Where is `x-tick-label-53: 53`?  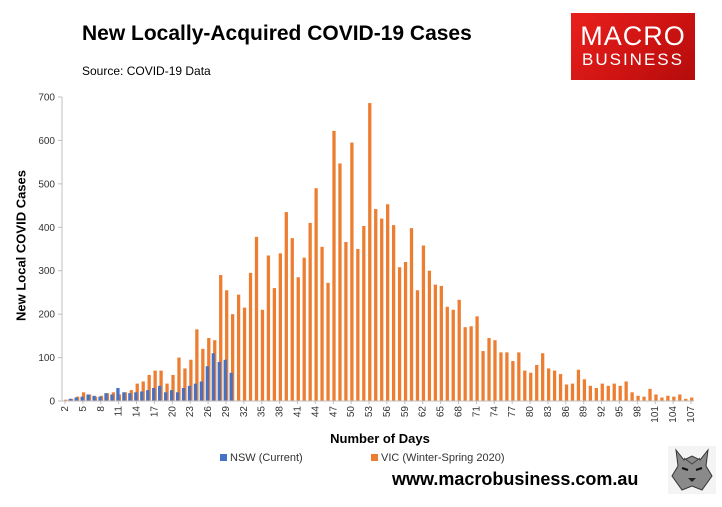 x-tick-label-53: 53 is located at coordinates (369, 412).